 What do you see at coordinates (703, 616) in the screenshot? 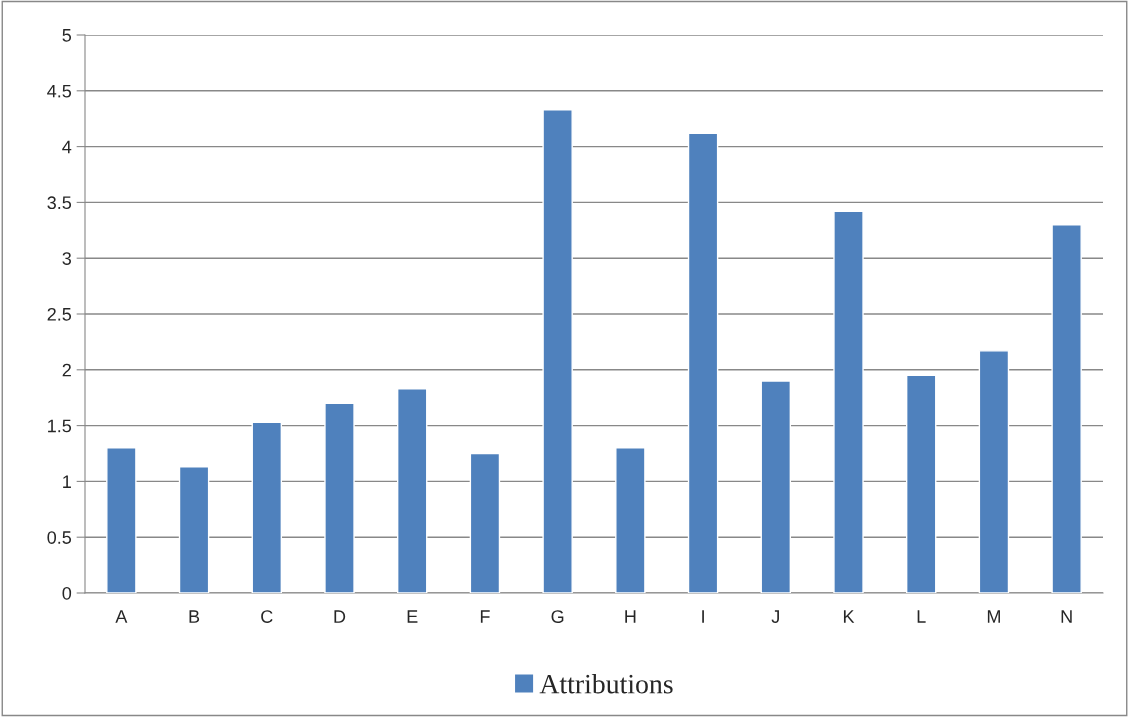
I see `x-tick-label: I` at bounding box center [703, 616].